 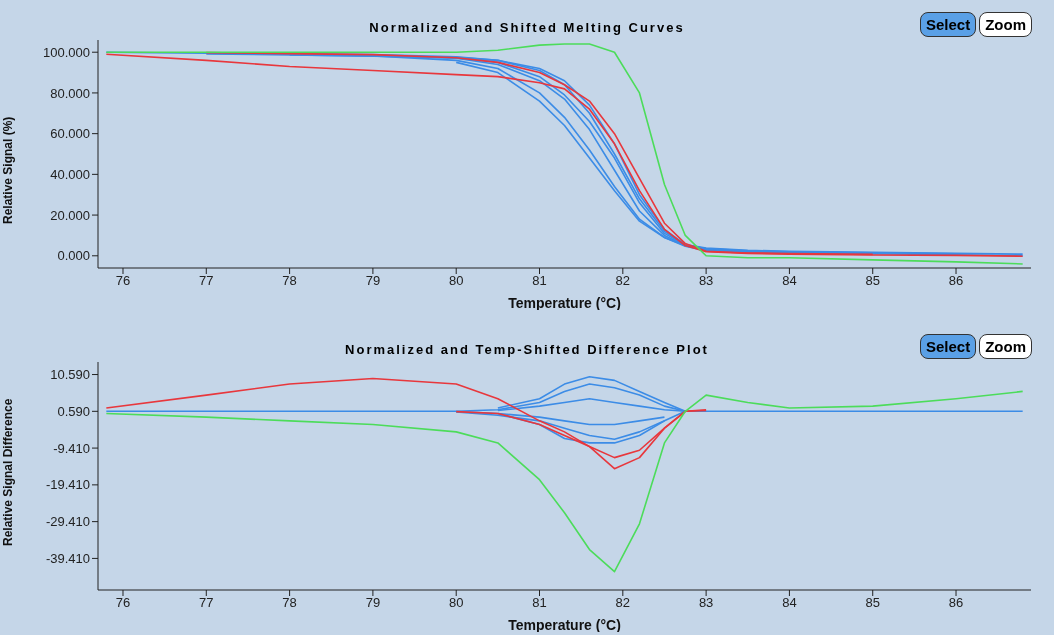 What do you see at coordinates (70, 375) in the screenshot?
I see `y-tick-label: 10.590` at bounding box center [70, 375].